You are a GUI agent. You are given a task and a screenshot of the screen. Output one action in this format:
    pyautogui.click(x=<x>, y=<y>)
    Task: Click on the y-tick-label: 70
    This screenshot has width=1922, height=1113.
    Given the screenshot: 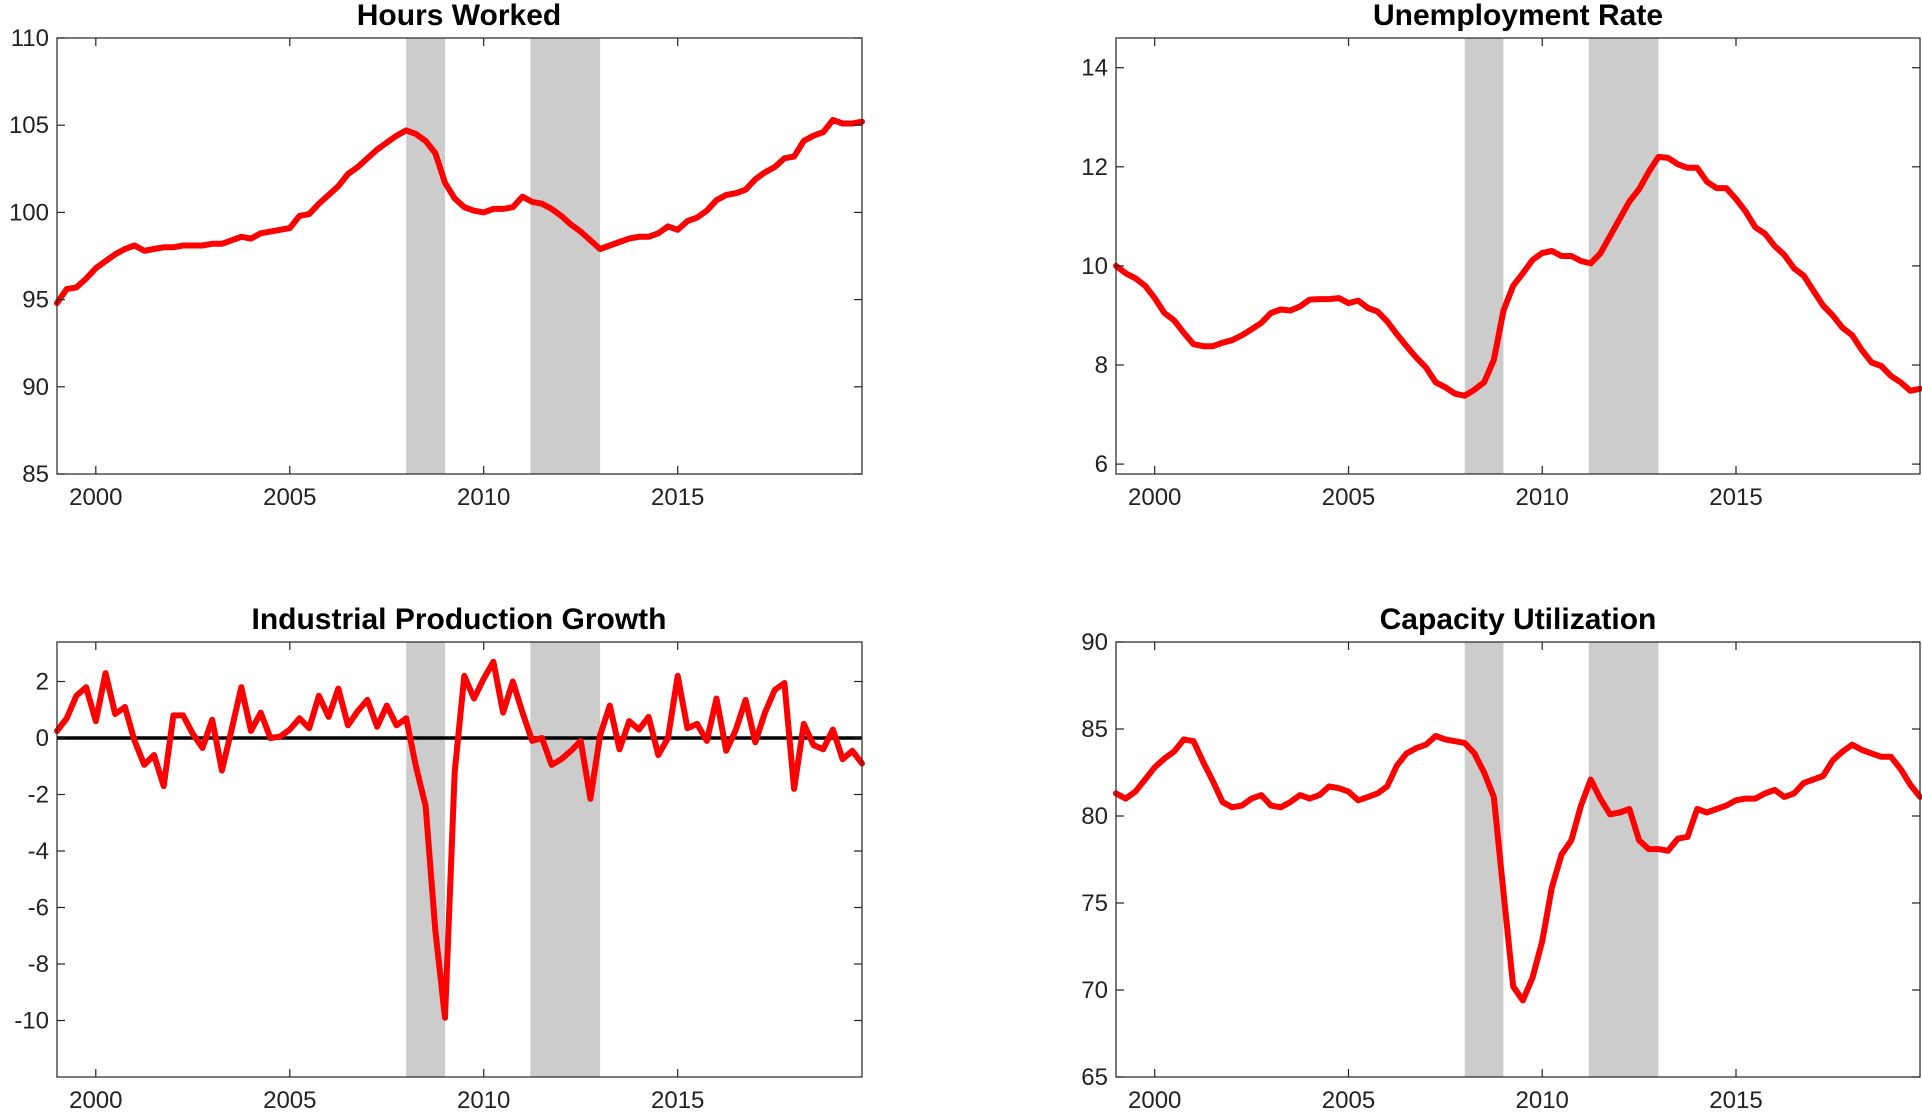 What is the action you would take?
    pyautogui.click(x=1094, y=990)
    